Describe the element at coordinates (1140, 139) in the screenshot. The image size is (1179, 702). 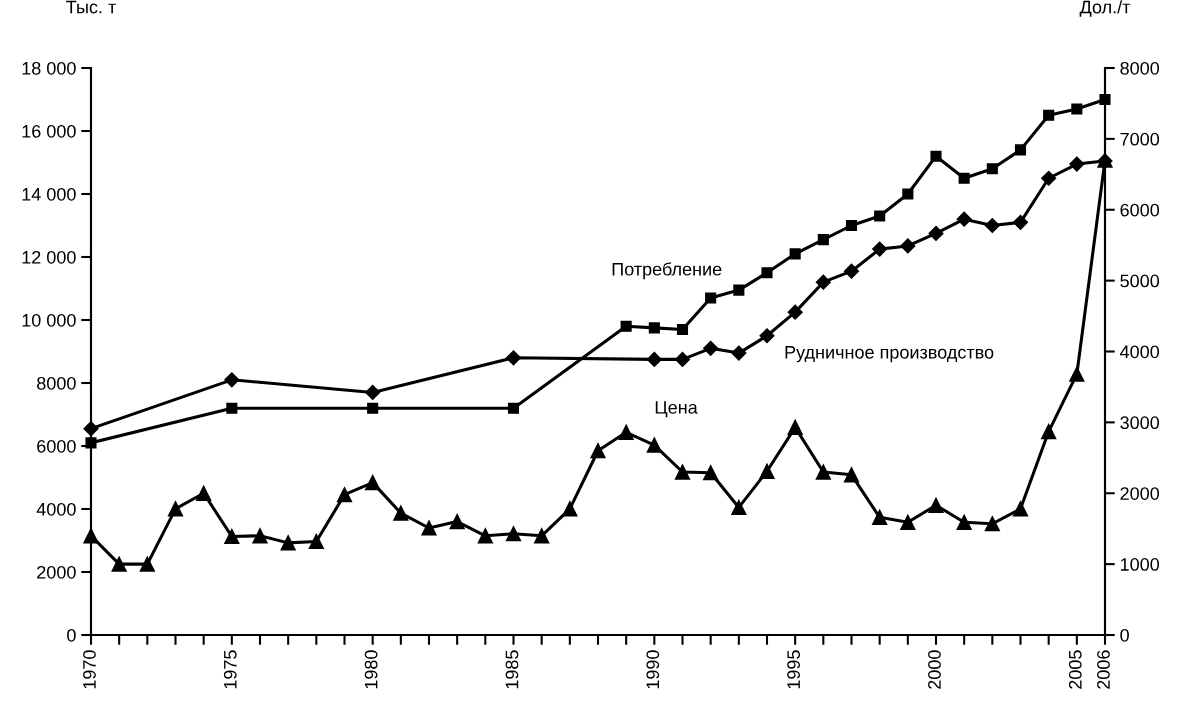
I see `y2-tick-label: 7000` at that location.